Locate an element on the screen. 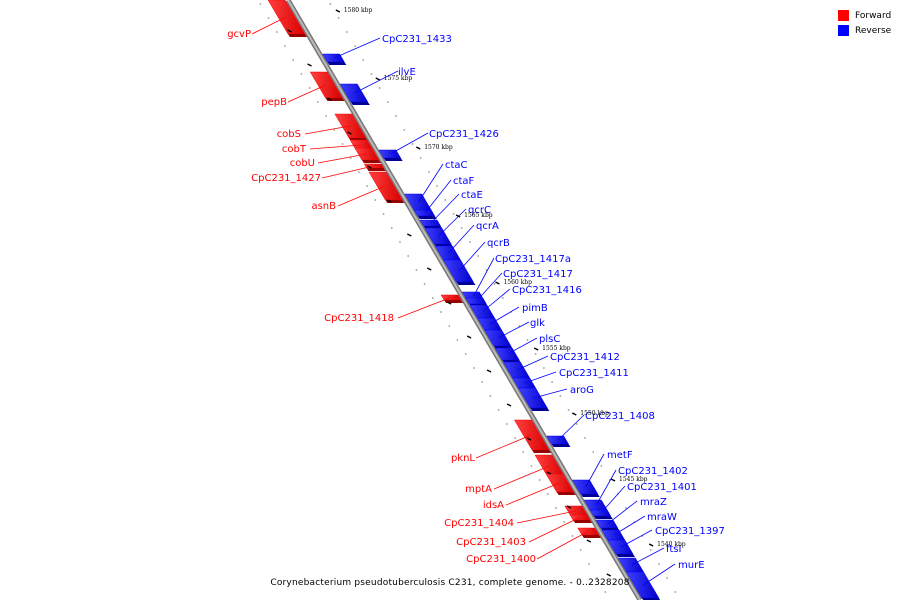 Image resolution: width=900 pixels, height=600 pixels. reverse-gene-label: CpC231_1402 is located at coordinates (653, 471).